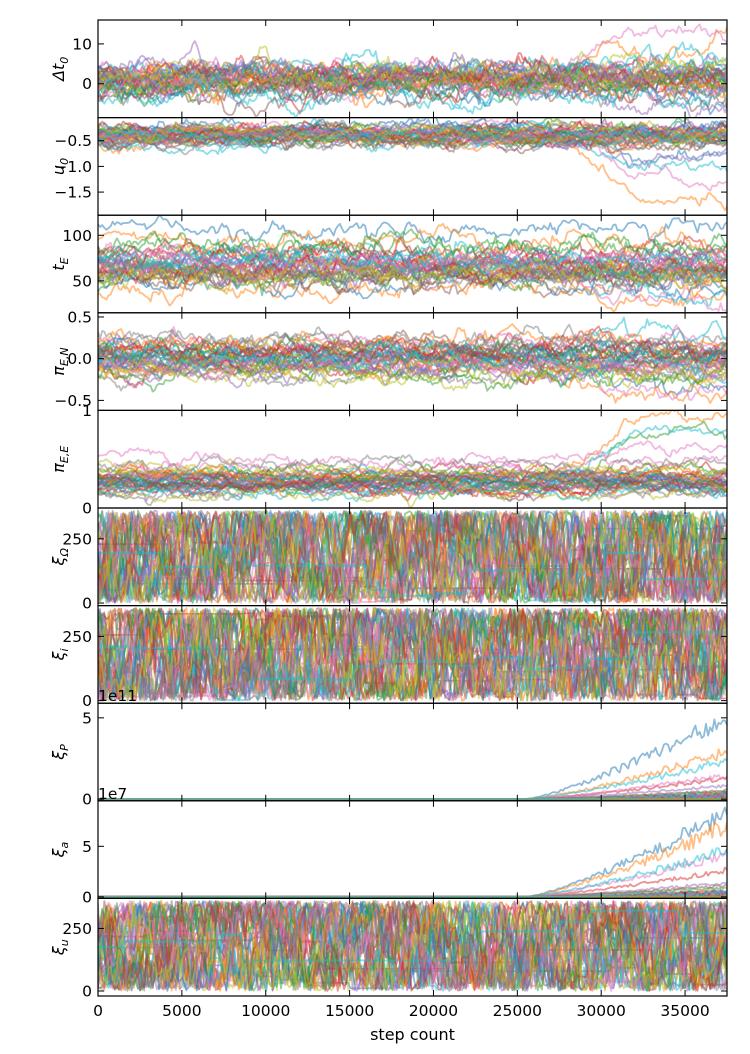  Describe the element at coordinates (79, 317) in the screenshot. I see `ytick-label-piEN-0: 0.5` at that location.